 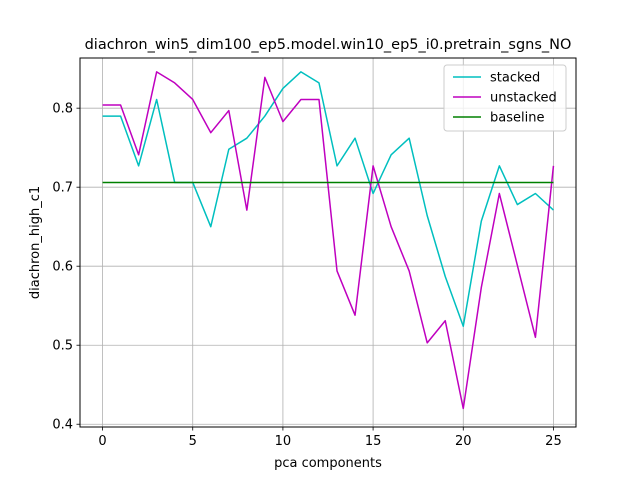 What do you see at coordinates (463, 441) in the screenshot?
I see `x-tick-label: 20` at bounding box center [463, 441].